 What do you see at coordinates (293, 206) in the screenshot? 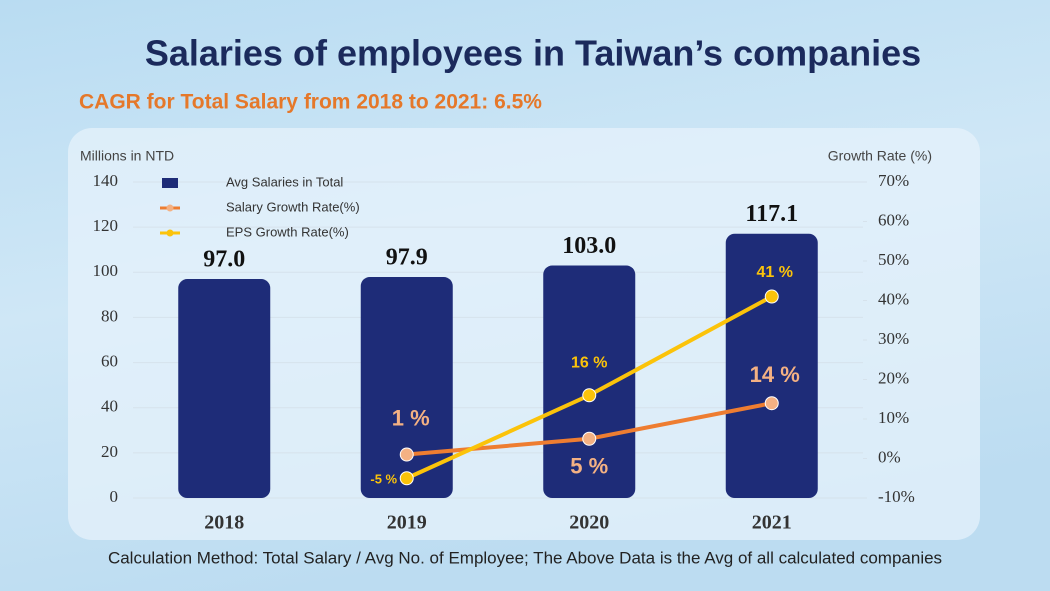
I see `legend-label: Salary Growth Rate(%)` at bounding box center [293, 206].